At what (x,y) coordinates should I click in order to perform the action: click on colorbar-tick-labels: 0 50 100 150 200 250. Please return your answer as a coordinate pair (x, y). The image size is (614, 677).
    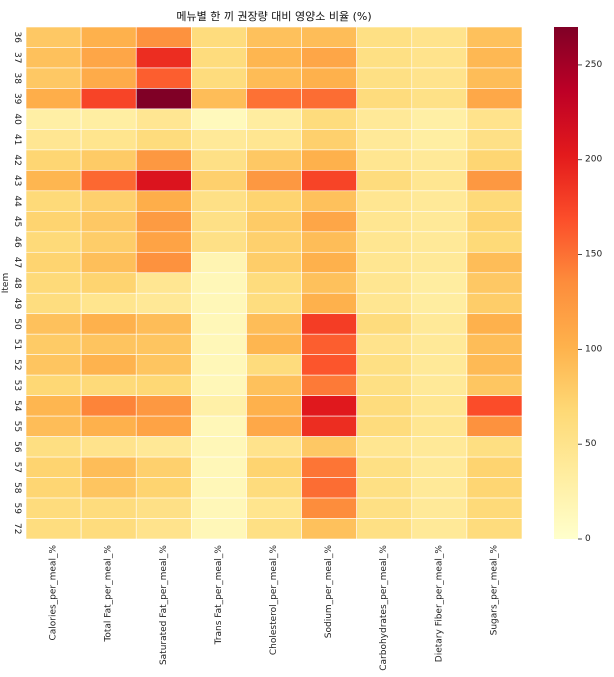
    Looking at the image, I should click on (590, 302).